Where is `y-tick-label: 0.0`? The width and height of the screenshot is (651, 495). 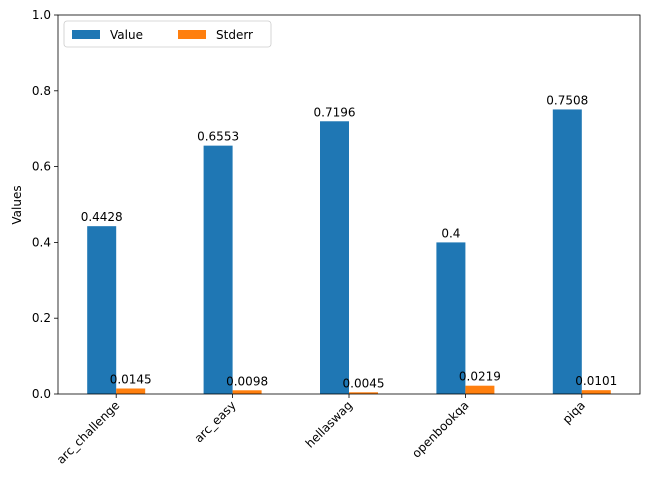
y-tick-label: 0.0 is located at coordinates (41, 394).